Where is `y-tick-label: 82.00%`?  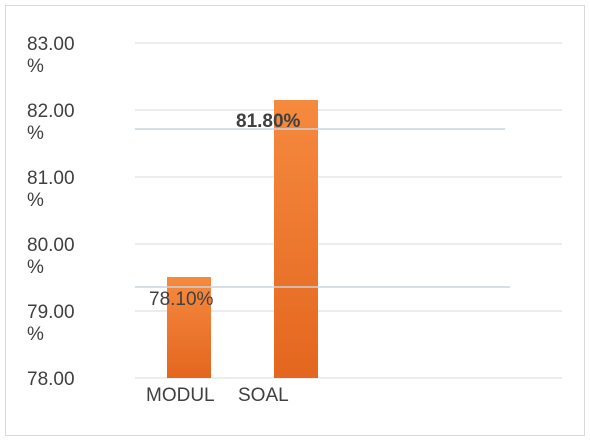
y-tick-label: 82.00% is located at coordinates (51, 122).